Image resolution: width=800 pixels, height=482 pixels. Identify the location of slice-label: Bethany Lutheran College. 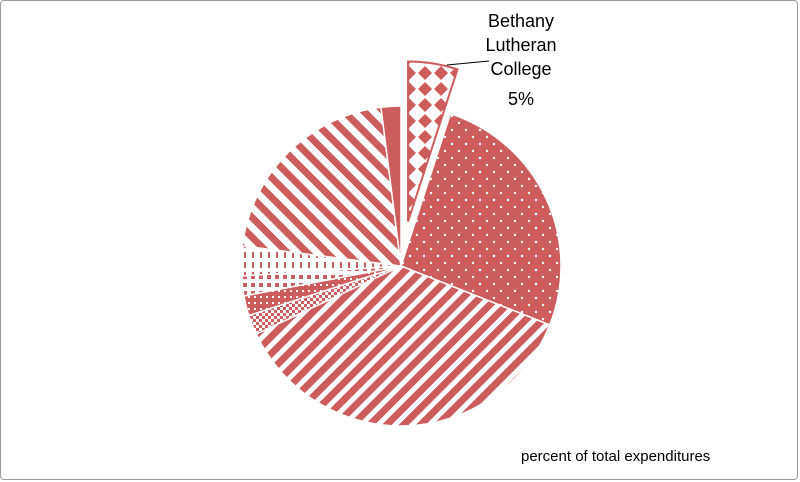
(521, 45).